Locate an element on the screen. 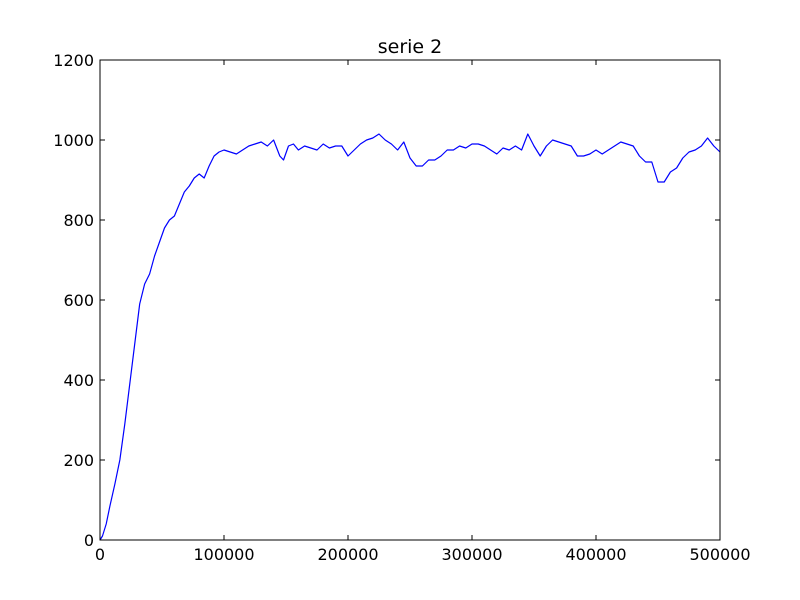  x-tick-label: 200000 is located at coordinates (347, 554).